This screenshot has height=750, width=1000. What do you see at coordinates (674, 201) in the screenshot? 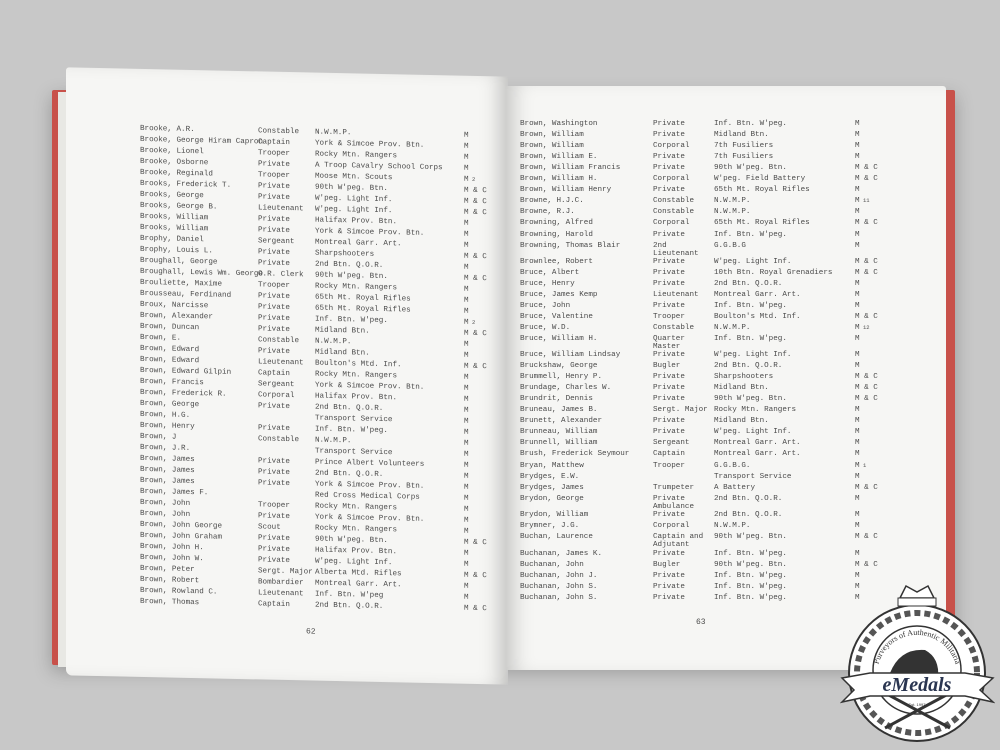
I see `entry-rank: Constable` at bounding box center [674, 201].